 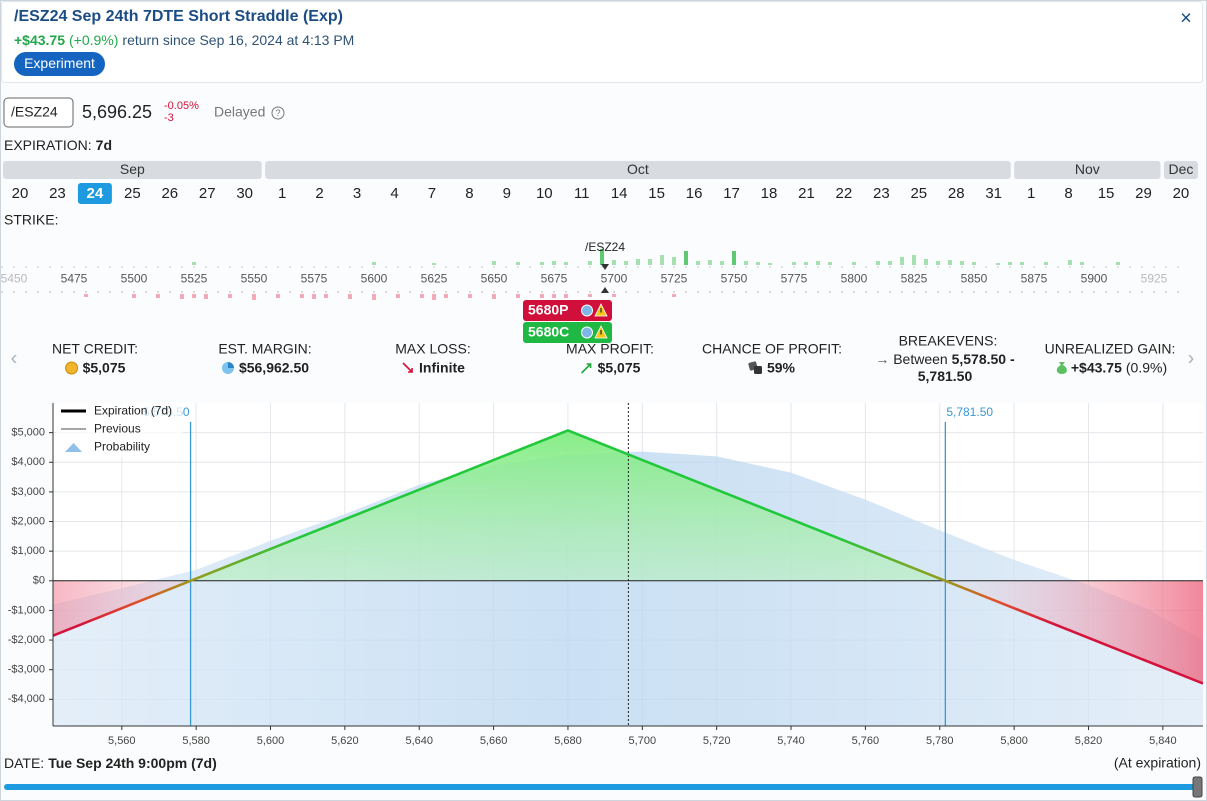 I want to click on strike-label: 5450, so click(x=14, y=279).